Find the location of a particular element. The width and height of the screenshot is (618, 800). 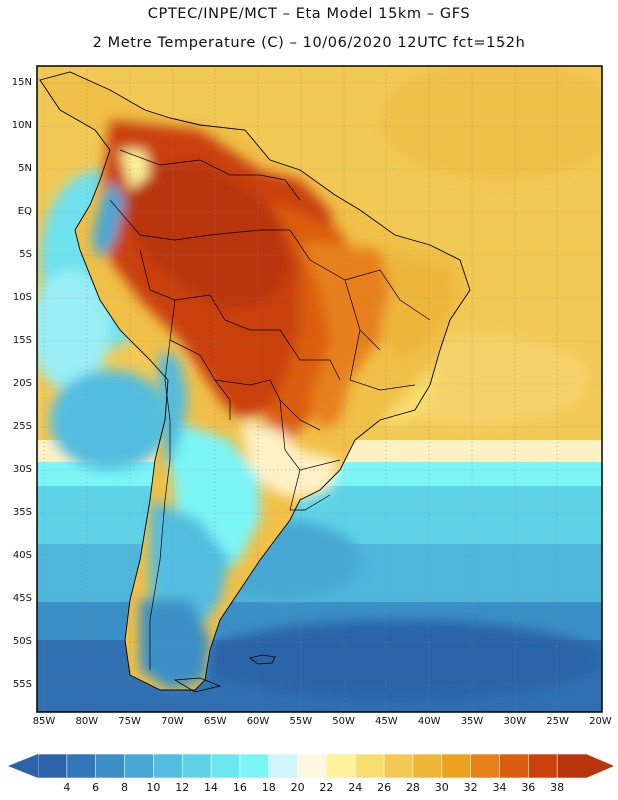

lon-label-30w: 30W is located at coordinates (515, 721).